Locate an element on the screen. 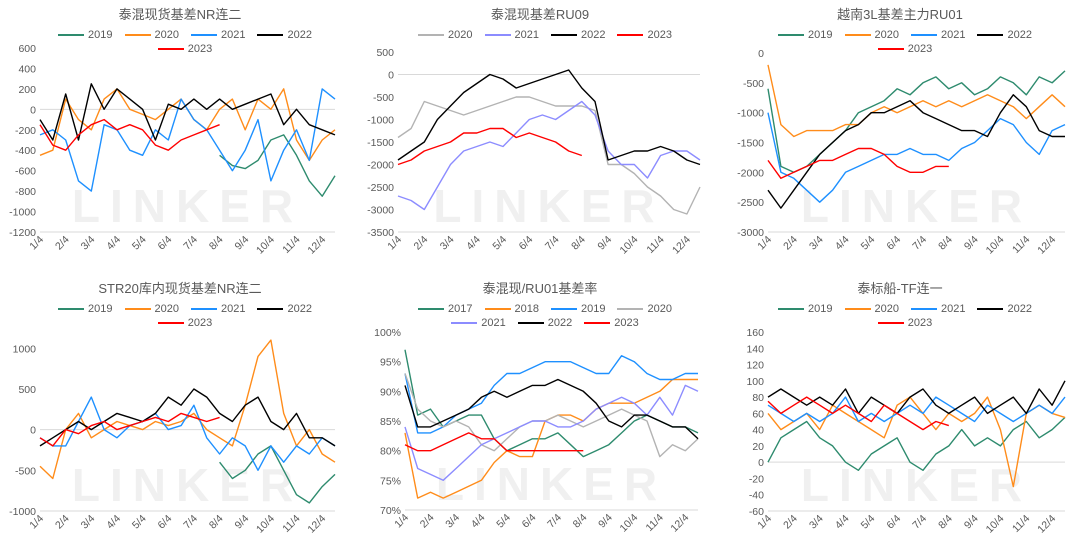 This screenshot has width=1080, height=548. legend-item: 2022 is located at coordinates (284, 35).